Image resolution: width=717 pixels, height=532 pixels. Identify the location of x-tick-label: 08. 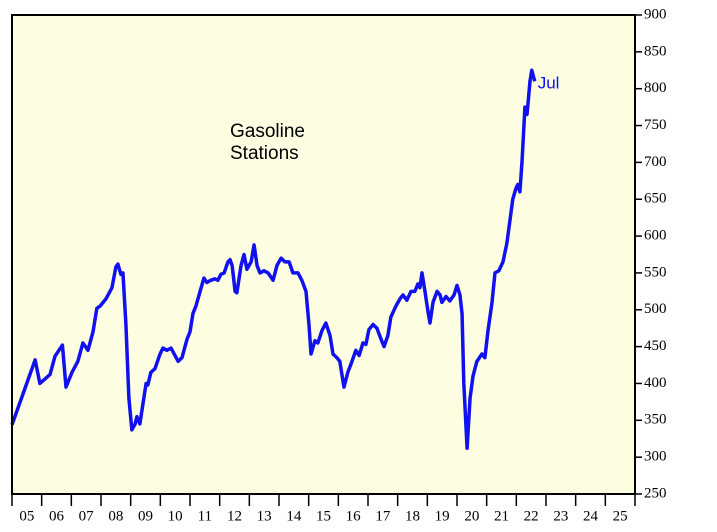
(115, 516).